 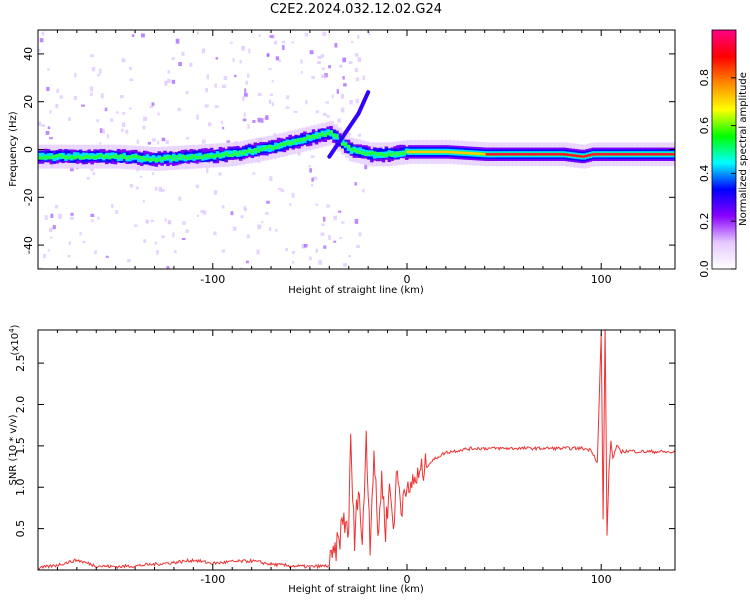 I want to click on snr-y-tick-label: 1.0, so click(x=20, y=487).